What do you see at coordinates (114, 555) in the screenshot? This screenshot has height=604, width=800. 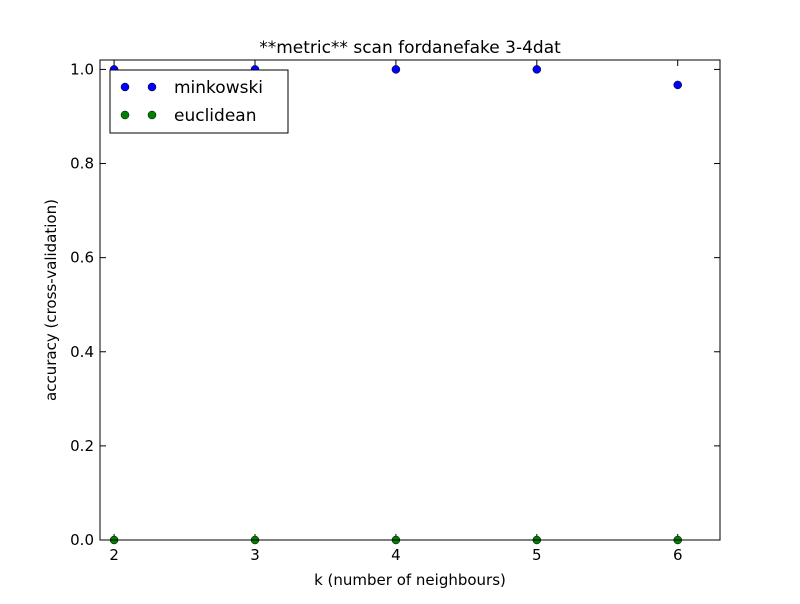 I see `x-tick-label: 2` at bounding box center [114, 555].